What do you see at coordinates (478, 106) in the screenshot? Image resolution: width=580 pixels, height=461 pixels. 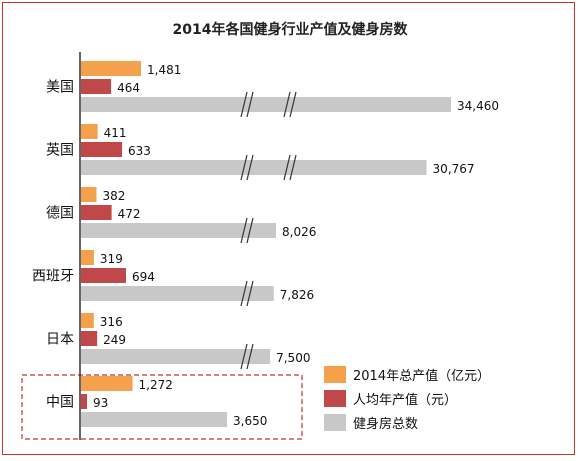 I see `data-label: 34,460` at bounding box center [478, 106].